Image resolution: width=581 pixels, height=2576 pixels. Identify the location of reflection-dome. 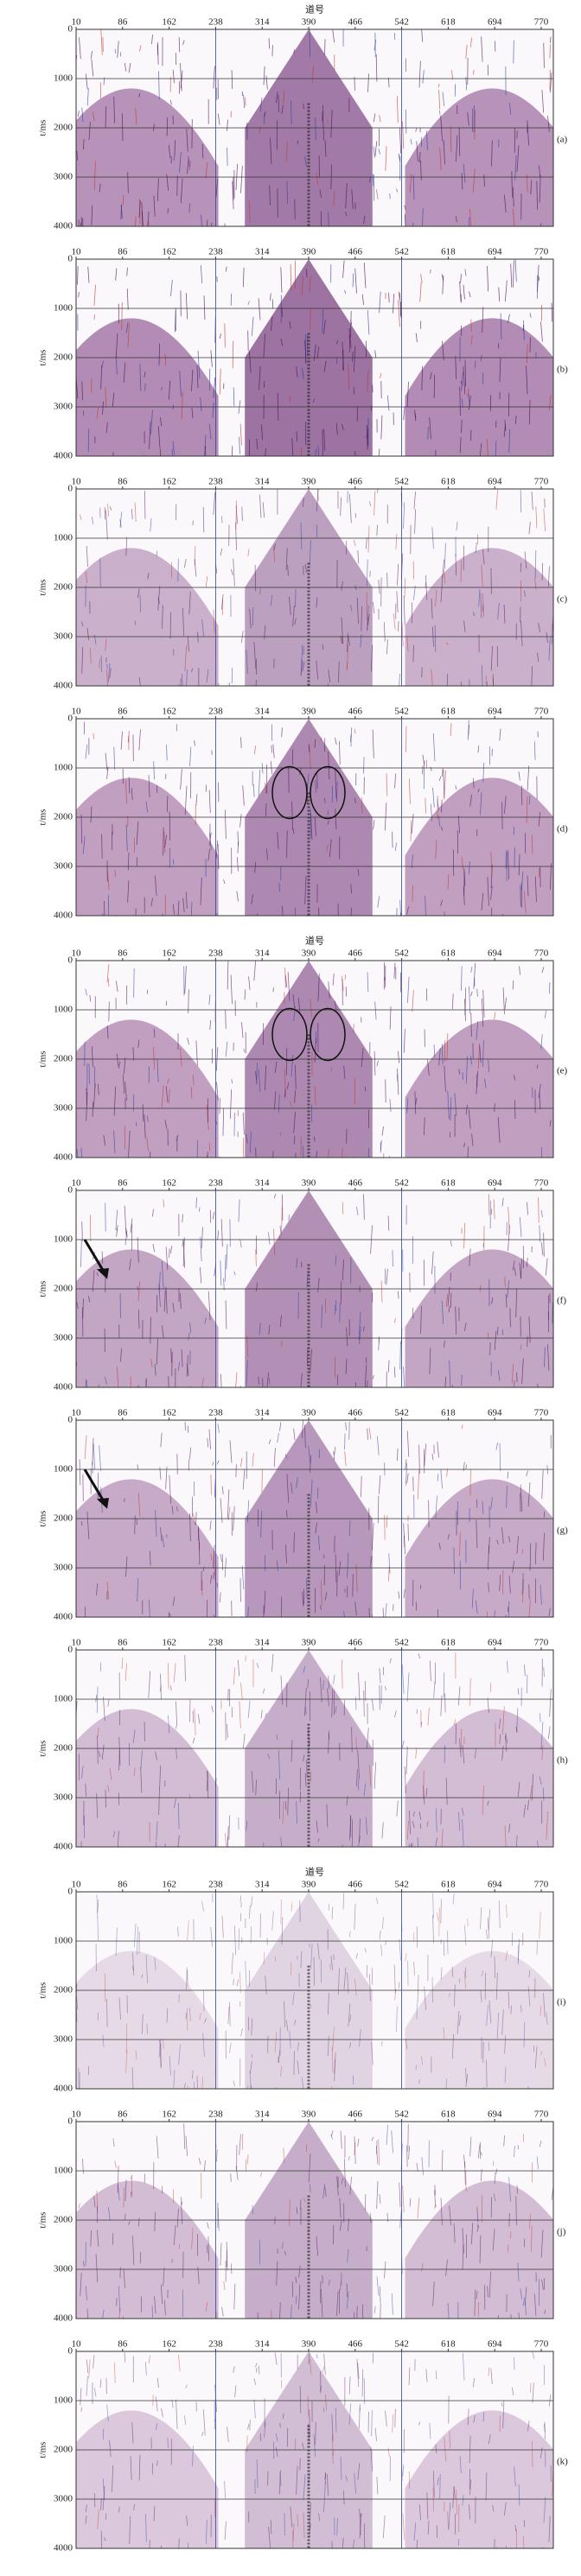
(479, 2479).